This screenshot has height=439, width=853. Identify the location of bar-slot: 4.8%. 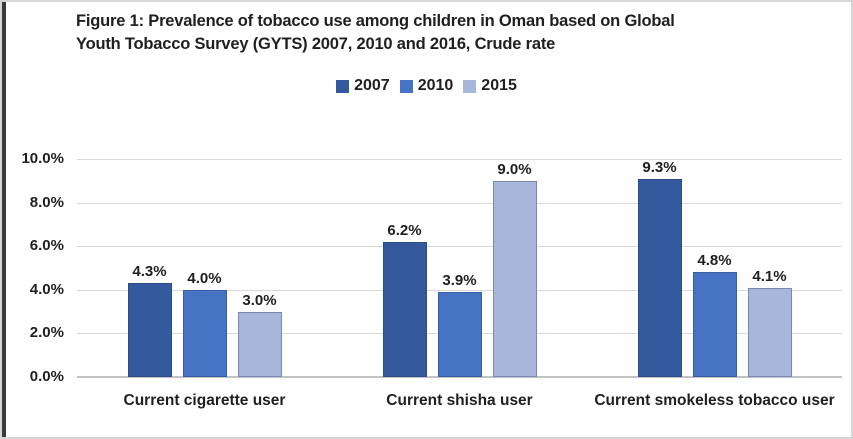
(714, 268).